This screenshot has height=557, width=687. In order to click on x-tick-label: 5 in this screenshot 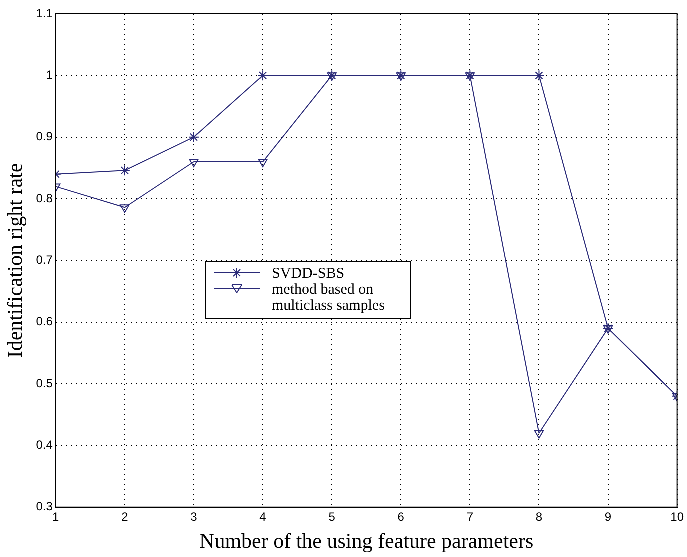, I will do `click(332, 517)`.